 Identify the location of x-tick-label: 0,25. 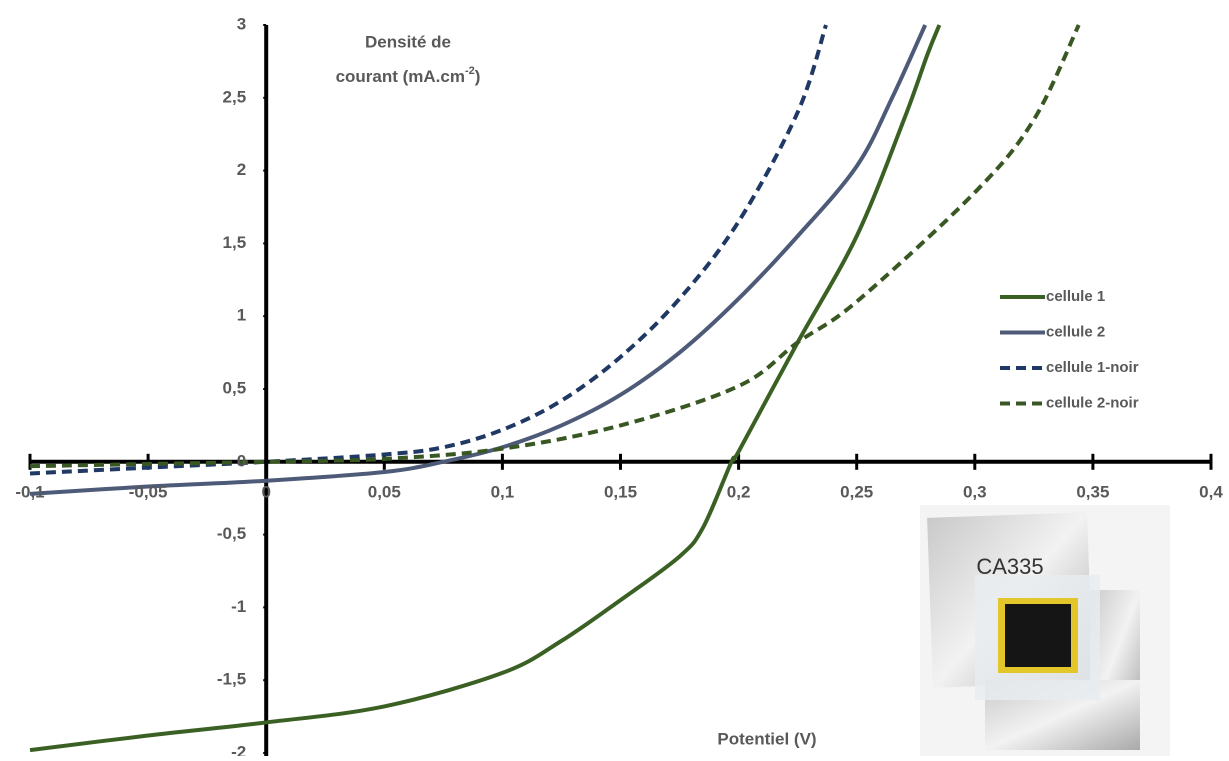
(856, 491).